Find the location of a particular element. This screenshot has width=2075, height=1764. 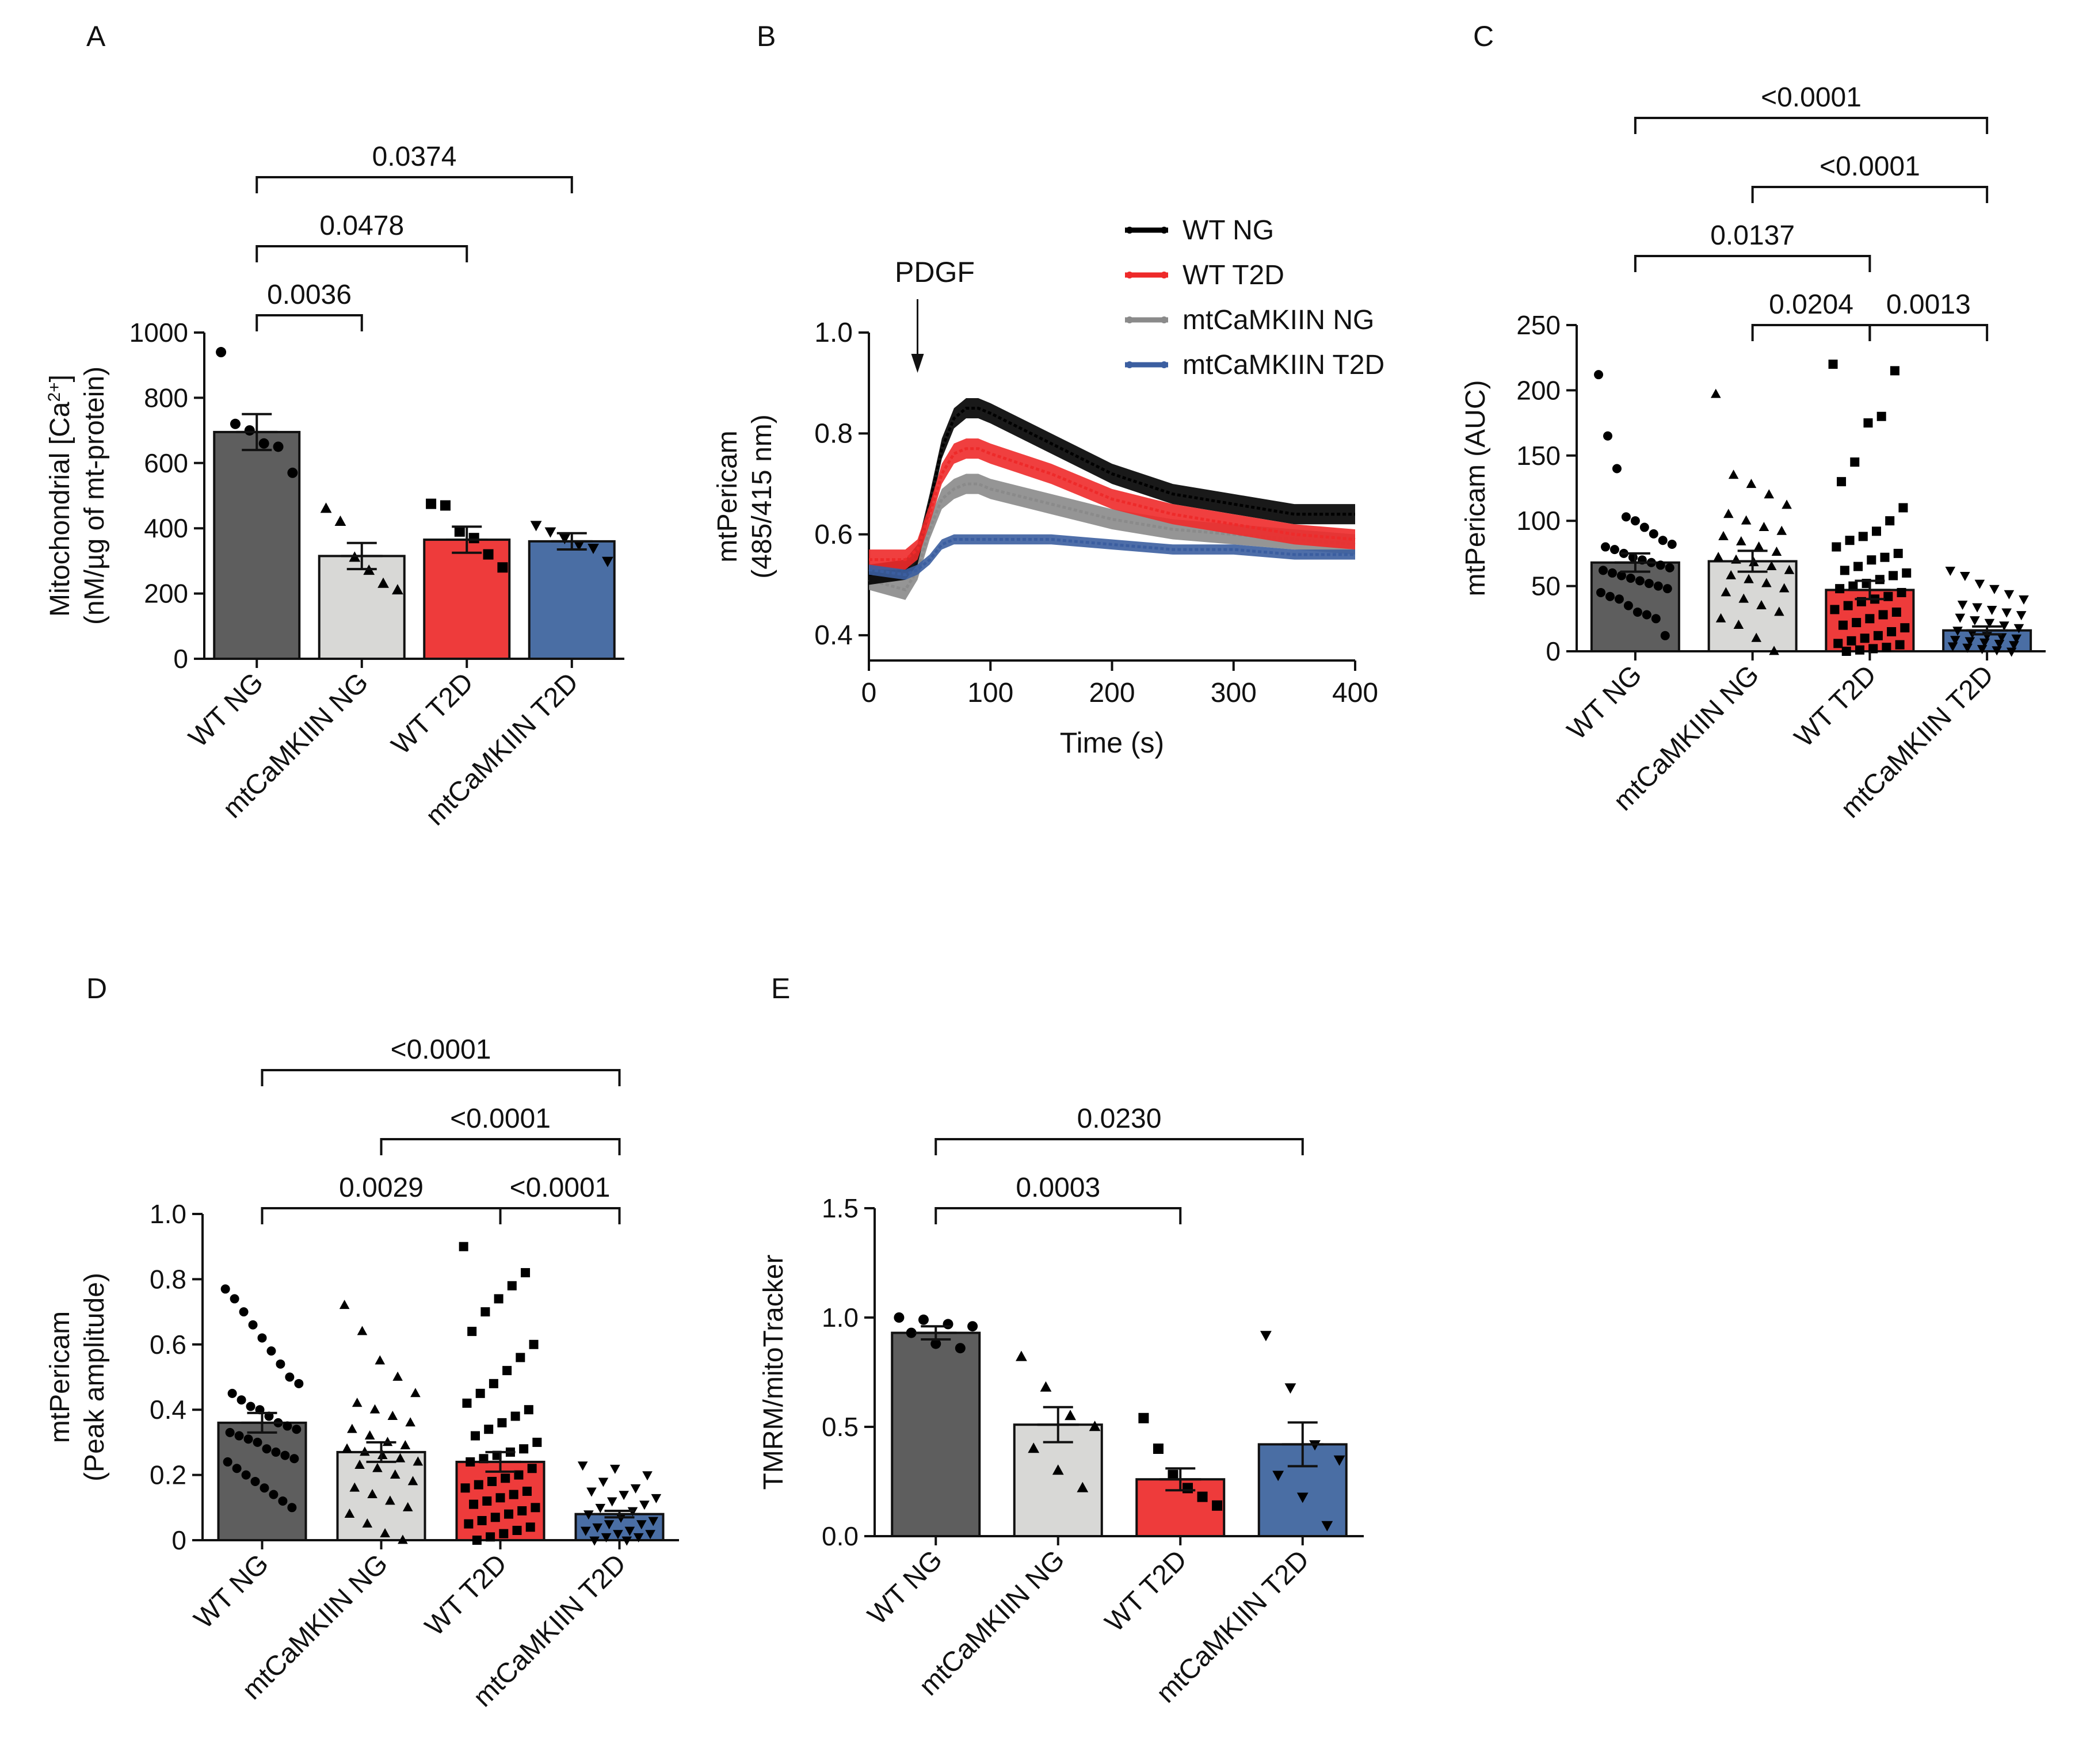

p-value-label: 0.0204 is located at coordinates (1811, 304).